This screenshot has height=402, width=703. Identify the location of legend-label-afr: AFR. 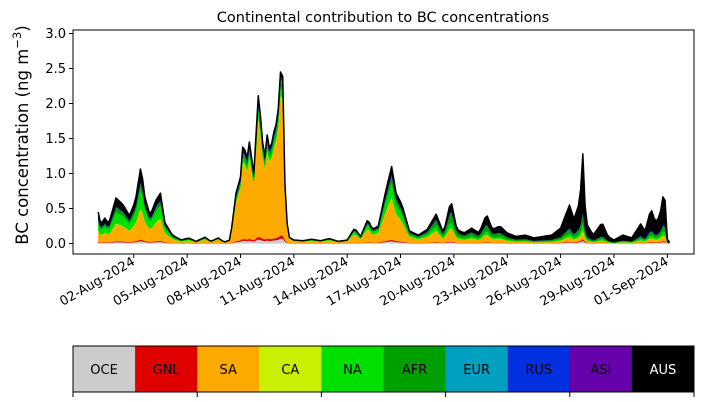
(414, 370).